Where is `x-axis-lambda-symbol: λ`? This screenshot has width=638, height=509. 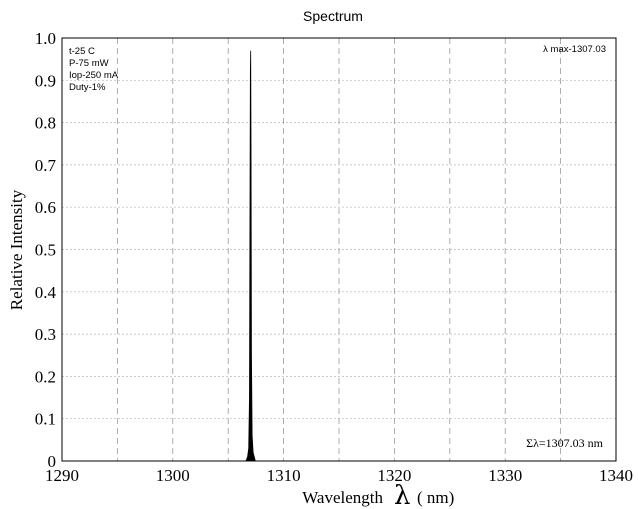
x-axis-lambda-symbol: λ is located at coordinates (402, 495).